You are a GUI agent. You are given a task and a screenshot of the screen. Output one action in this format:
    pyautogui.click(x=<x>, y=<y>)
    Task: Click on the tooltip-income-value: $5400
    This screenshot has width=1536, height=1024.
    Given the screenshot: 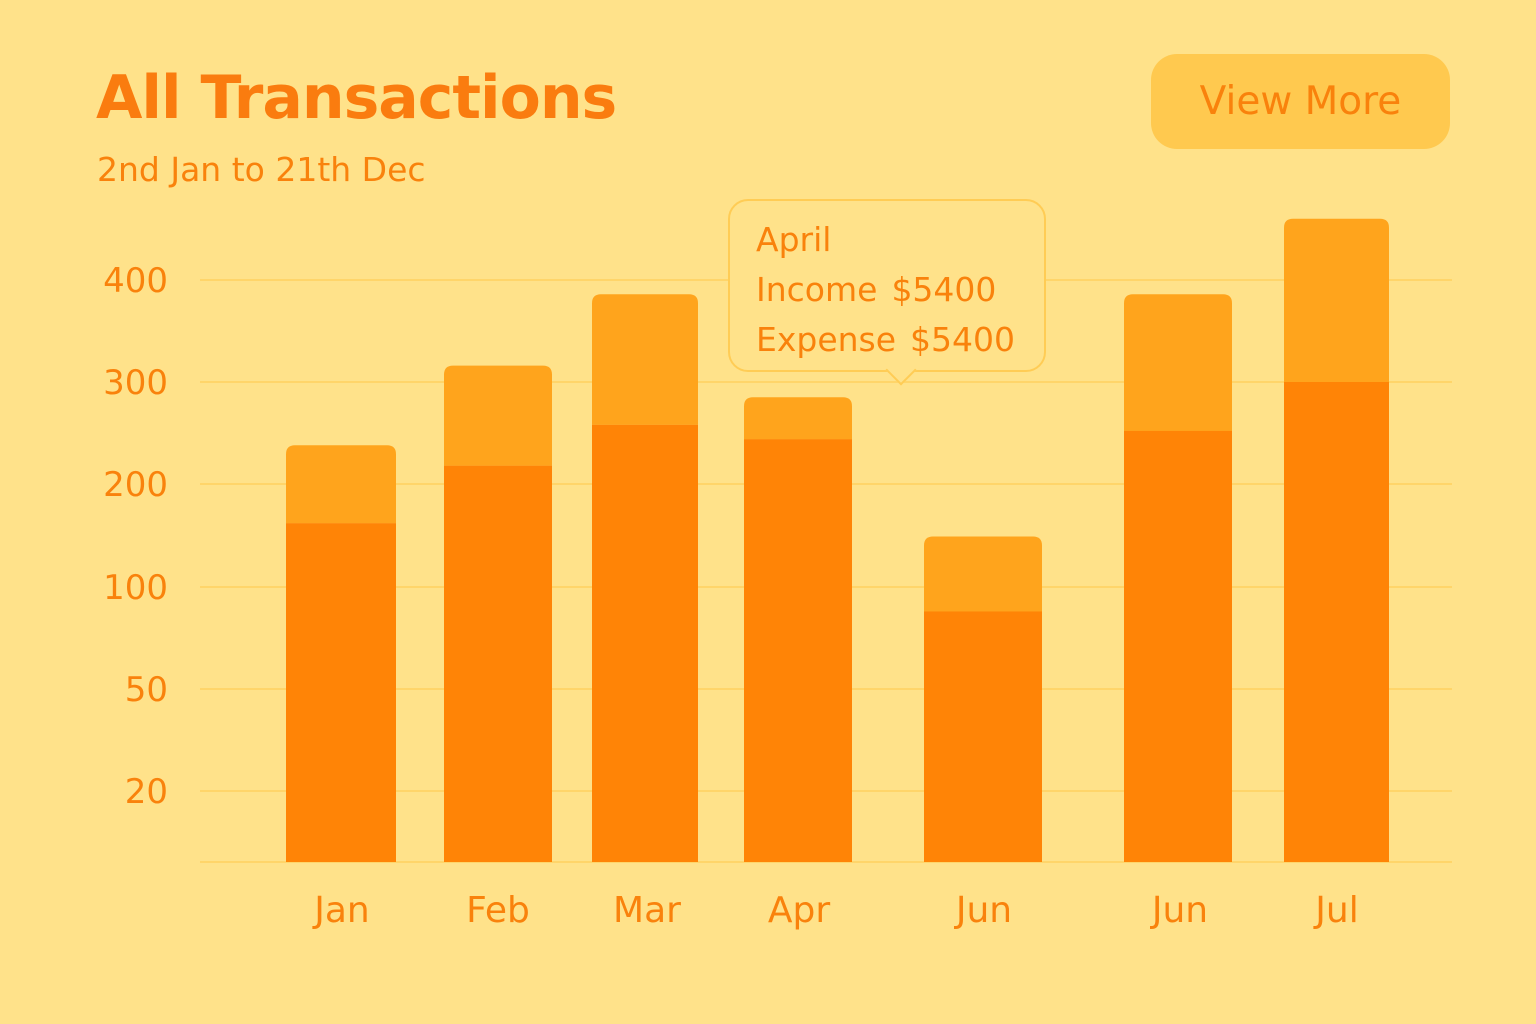 What is the action you would take?
    pyautogui.click(x=944, y=289)
    